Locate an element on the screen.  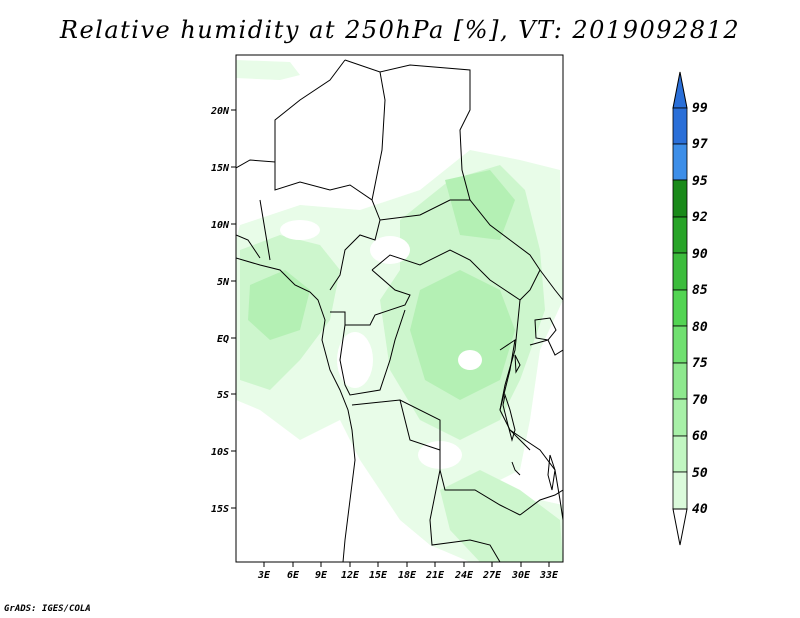
lon-axis: 3E 6E 9E 12E 15E 18E 21E 24E 27E 30E 33E is located at coordinates (408, 571).